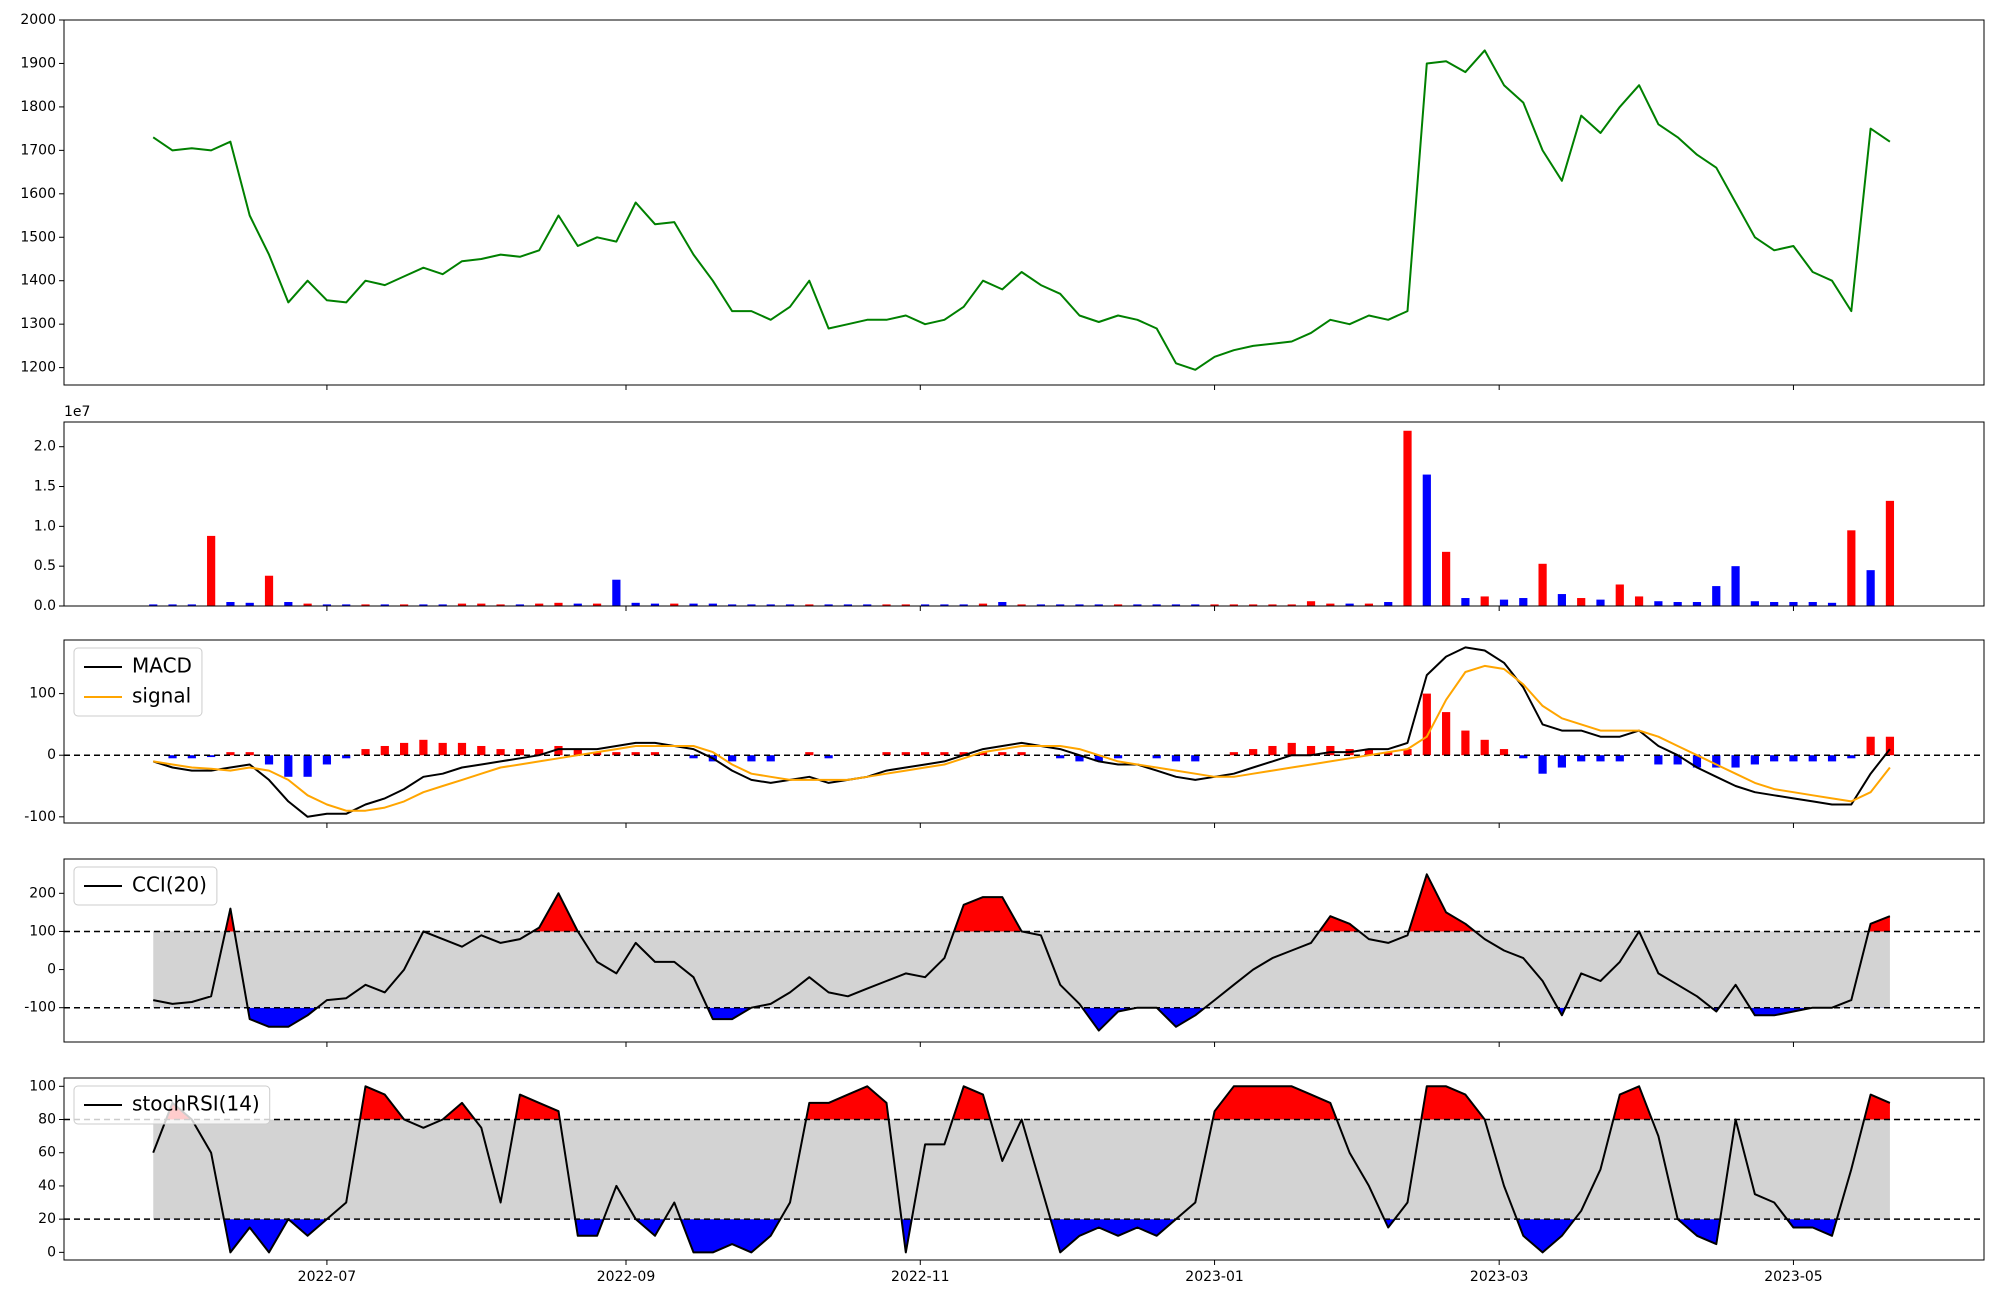 This screenshot has height=1300, width=2000. What do you see at coordinates (47, 1219) in the screenshot?
I see `y-tick-label: 20` at bounding box center [47, 1219].